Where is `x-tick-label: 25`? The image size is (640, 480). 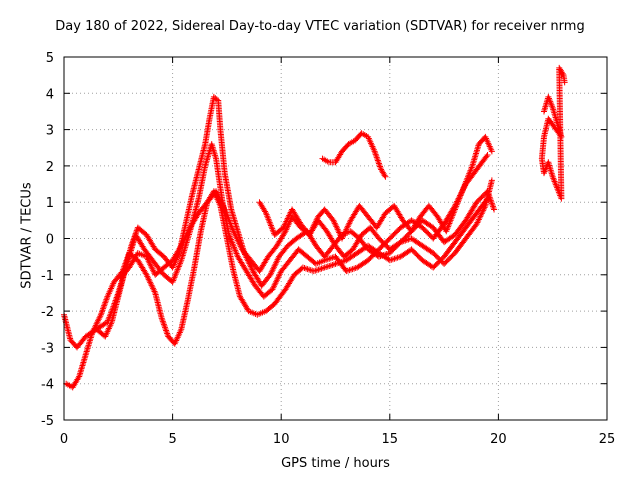 x-tick-label: 25 is located at coordinates (607, 439).